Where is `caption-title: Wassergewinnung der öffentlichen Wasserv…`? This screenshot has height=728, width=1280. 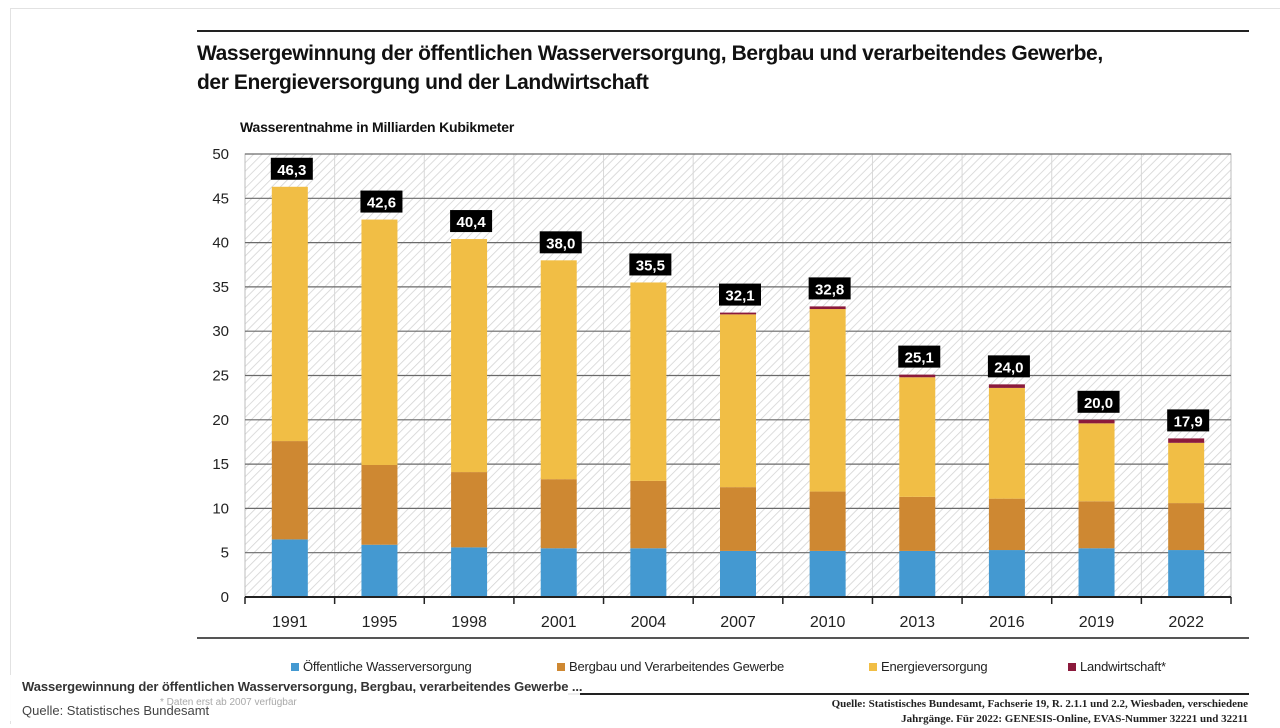 caption-title: Wassergewinnung der öffentlichen Wasserv… is located at coordinates (302, 686).